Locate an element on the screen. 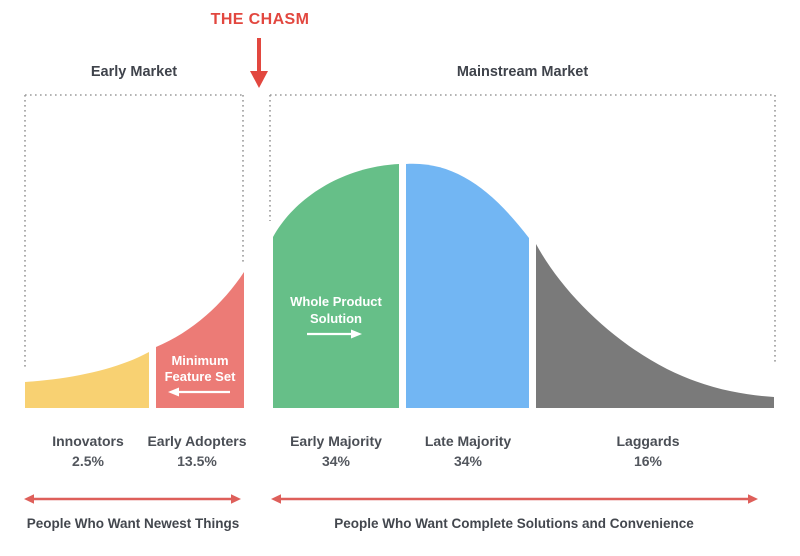 The width and height of the screenshot is (800, 556). early-market-box is located at coordinates (134, 231).